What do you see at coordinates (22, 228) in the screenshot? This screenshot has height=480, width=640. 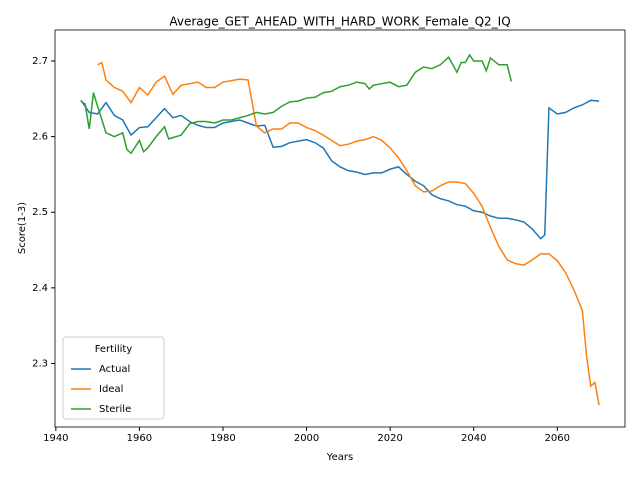 I see `y-axis-label: Score(1-3)` at bounding box center [22, 228].